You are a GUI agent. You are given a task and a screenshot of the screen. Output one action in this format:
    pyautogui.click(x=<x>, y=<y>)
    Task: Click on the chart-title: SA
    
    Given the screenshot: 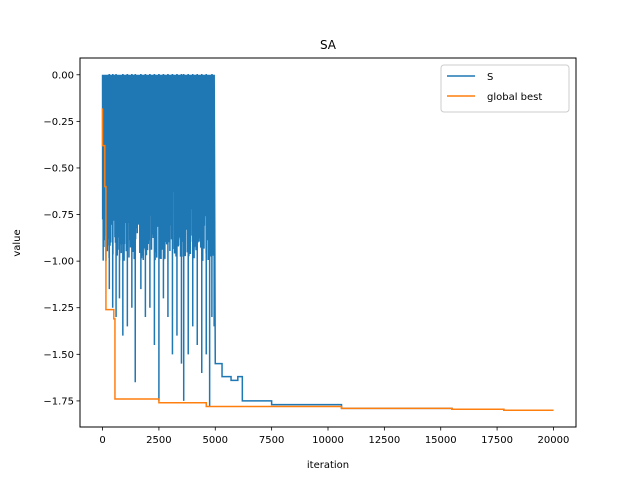 What is the action you would take?
    pyautogui.click(x=328, y=45)
    